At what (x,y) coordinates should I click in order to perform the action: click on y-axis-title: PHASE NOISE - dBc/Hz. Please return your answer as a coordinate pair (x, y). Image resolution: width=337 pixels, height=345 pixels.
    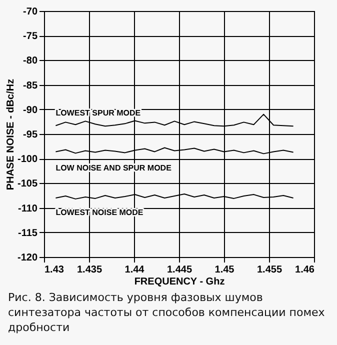
    Looking at the image, I should click on (10, 134).